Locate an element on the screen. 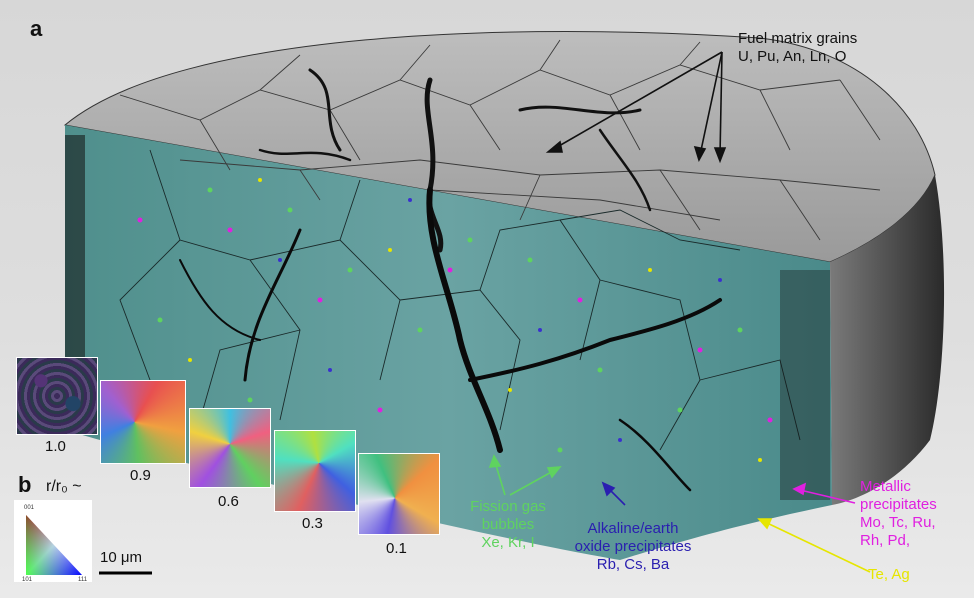 This screenshot has width=974, height=598. metallic-arrow is located at coordinates (824, 493).